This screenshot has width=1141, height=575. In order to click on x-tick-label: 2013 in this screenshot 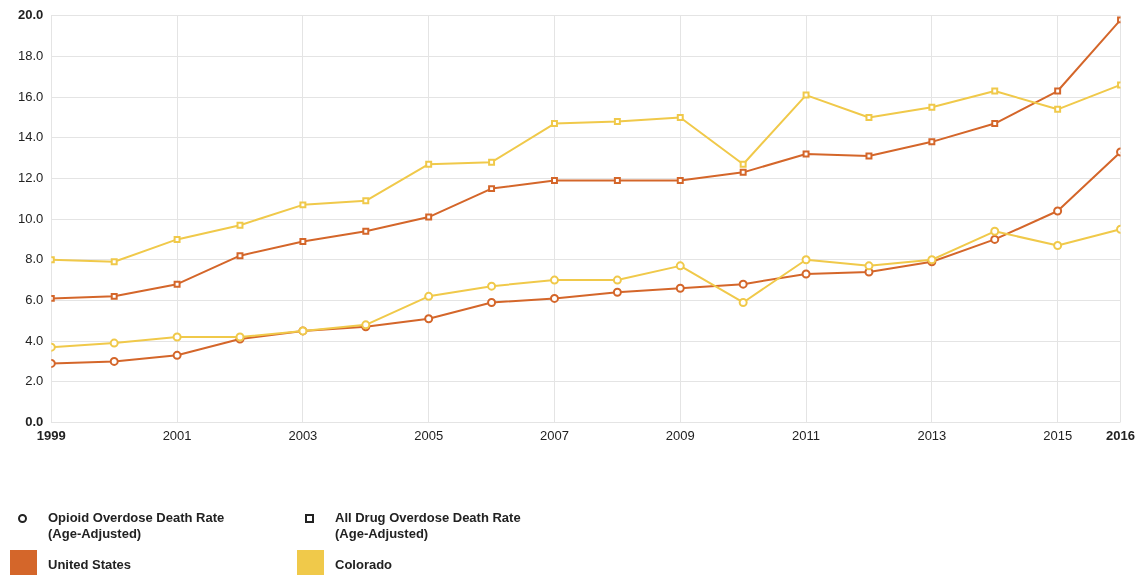, I will do `click(932, 435)`.